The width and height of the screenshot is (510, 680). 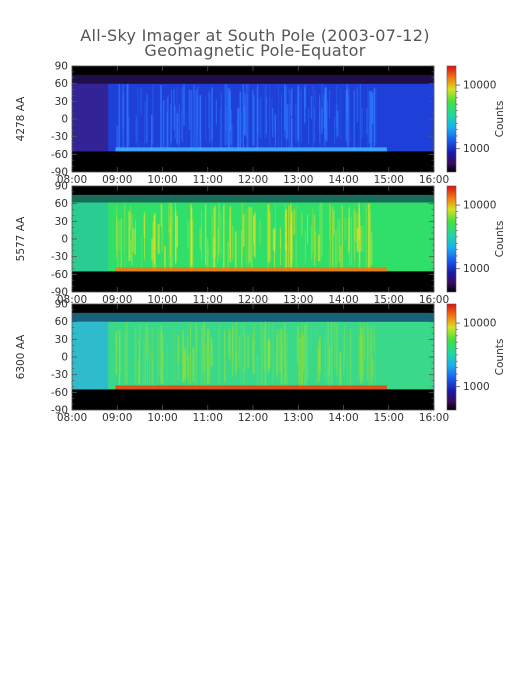 What do you see at coordinates (117, 418) in the screenshot?
I see `x-tick-label: 09:00` at bounding box center [117, 418].